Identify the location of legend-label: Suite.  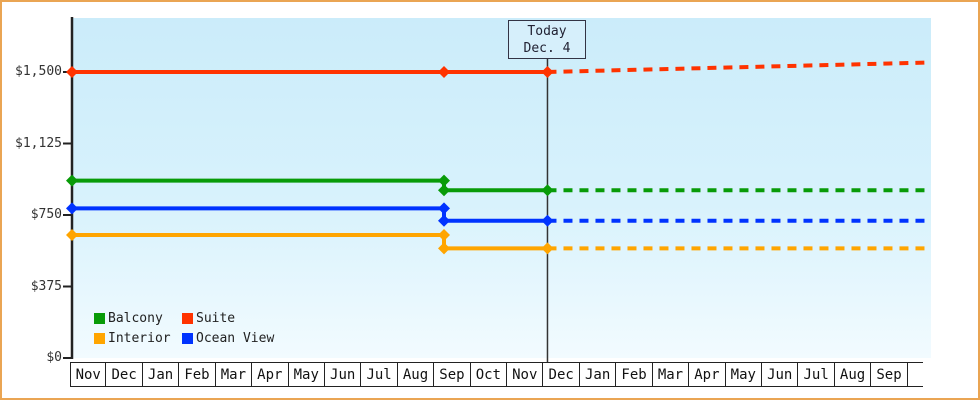
(216, 318).